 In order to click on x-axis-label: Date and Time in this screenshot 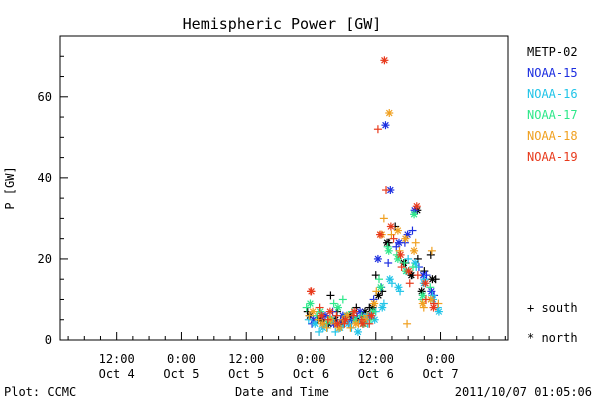, I will do `click(282, 392)`.